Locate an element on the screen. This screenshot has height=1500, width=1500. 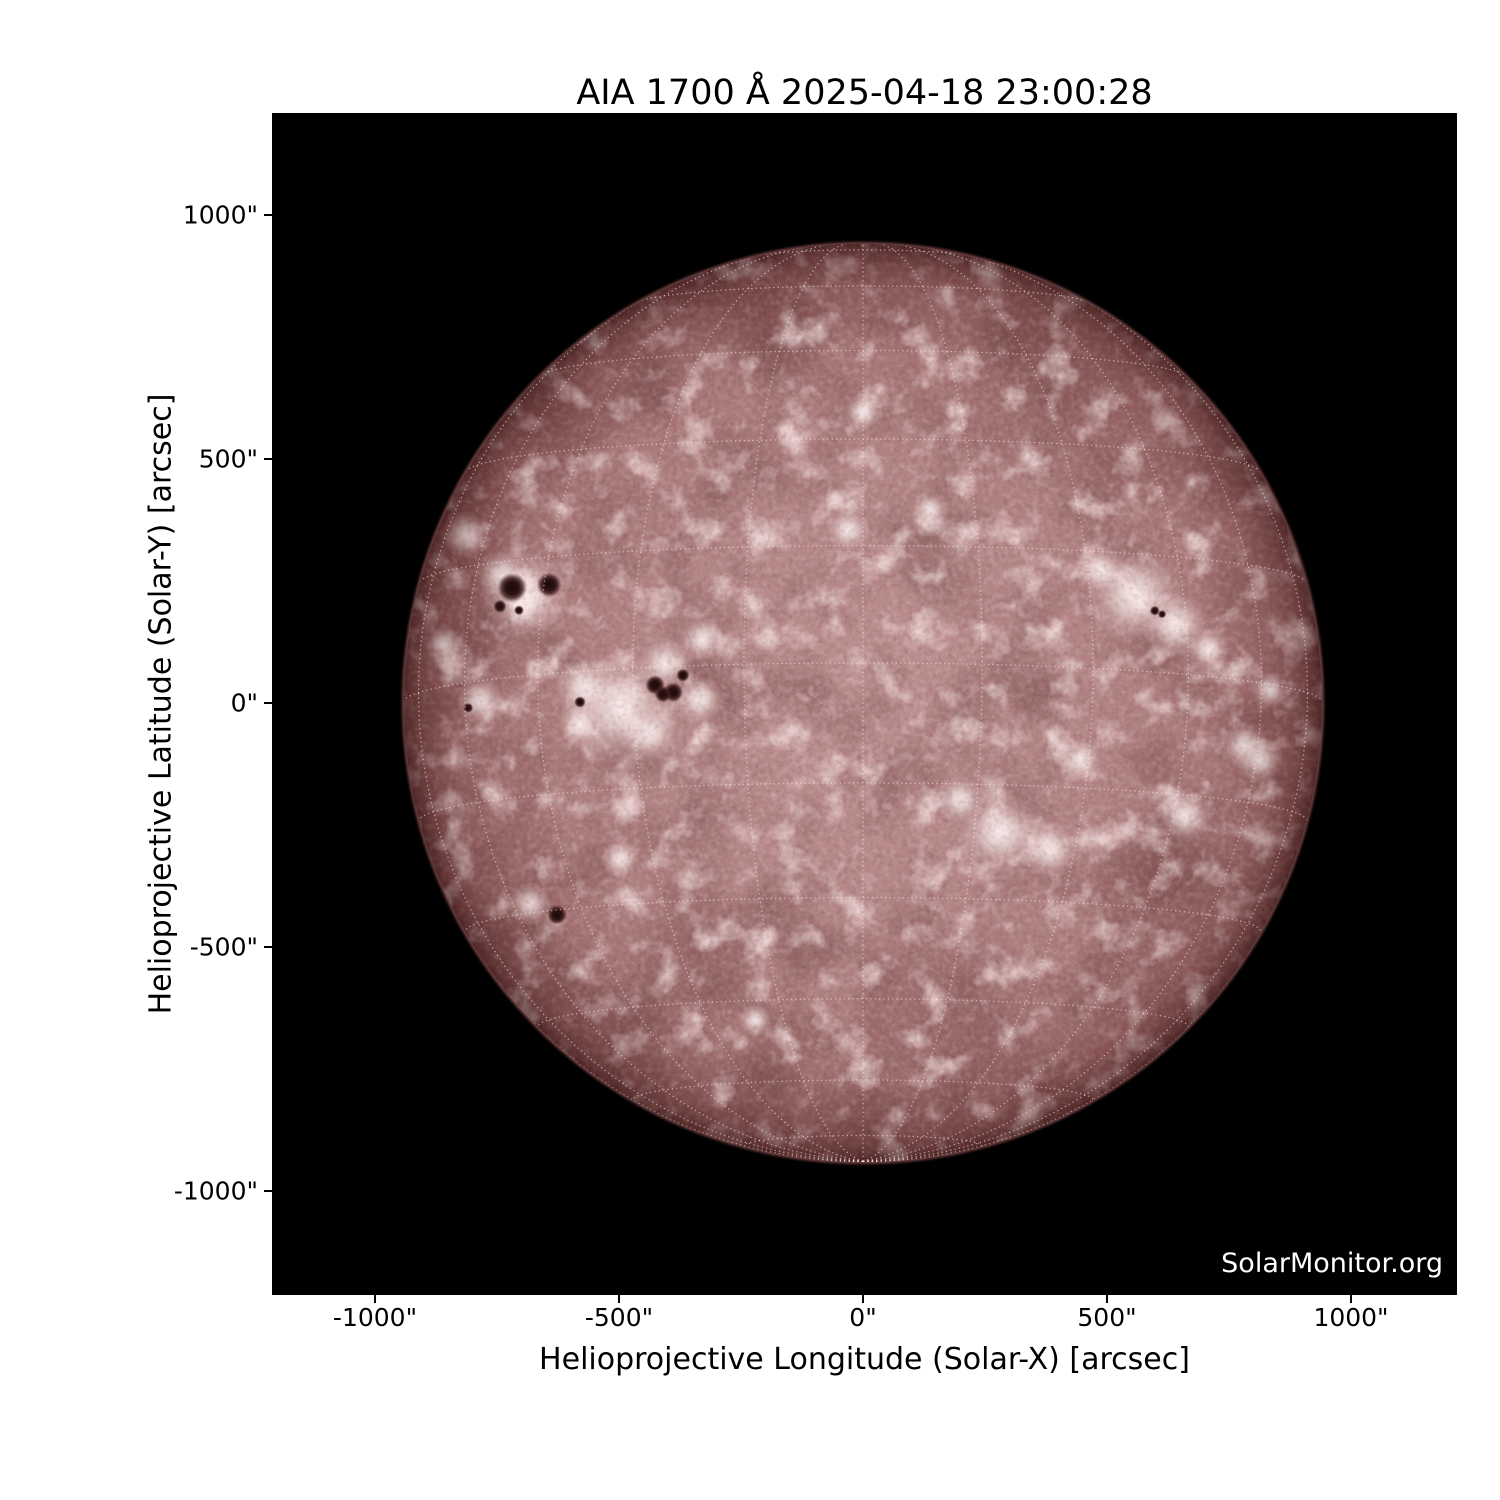
y-tick-label: 0" is located at coordinates (244, 703).